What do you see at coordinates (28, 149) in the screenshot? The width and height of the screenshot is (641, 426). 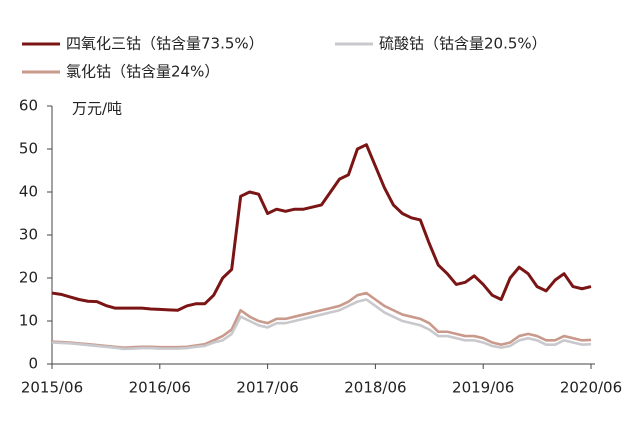 I see `y-tick-label: 50` at bounding box center [28, 149].